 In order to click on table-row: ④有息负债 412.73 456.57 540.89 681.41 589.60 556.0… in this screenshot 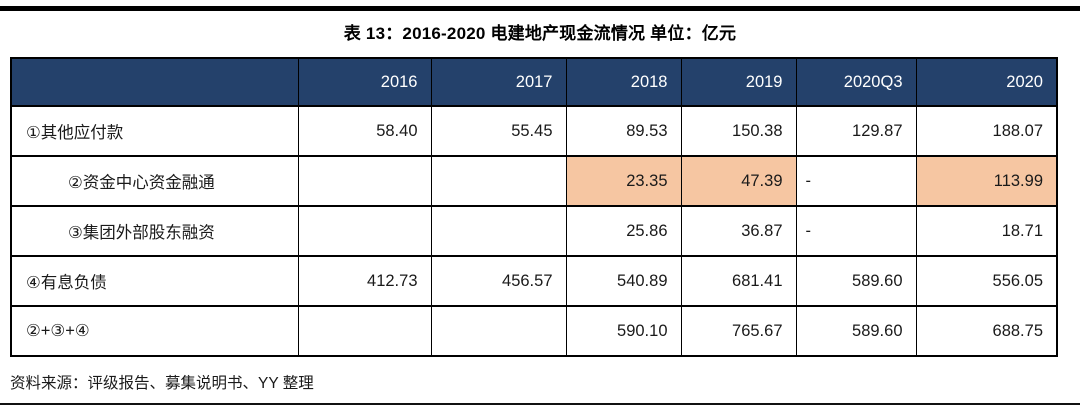, I will do `click(534, 281)`.